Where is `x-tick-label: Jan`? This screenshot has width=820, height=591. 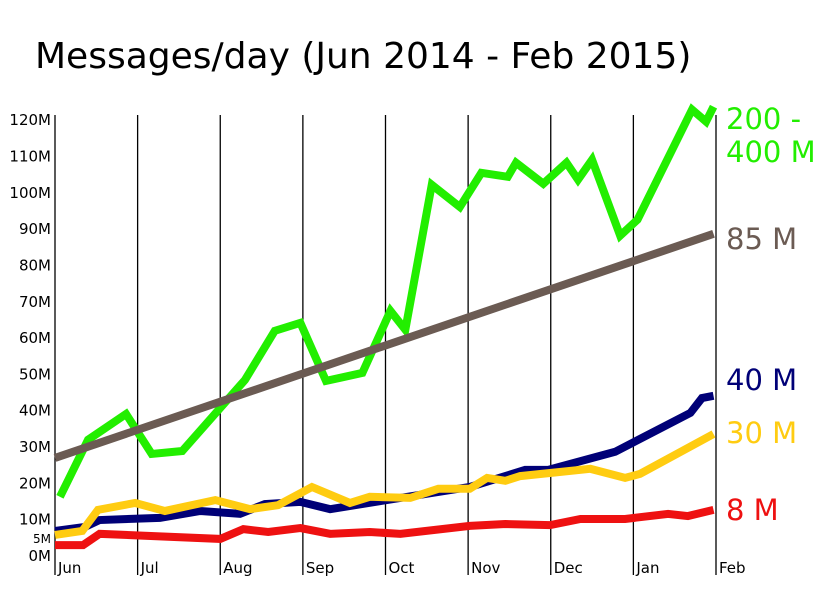
x-tick-label: Jan is located at coordinates (647, 568).